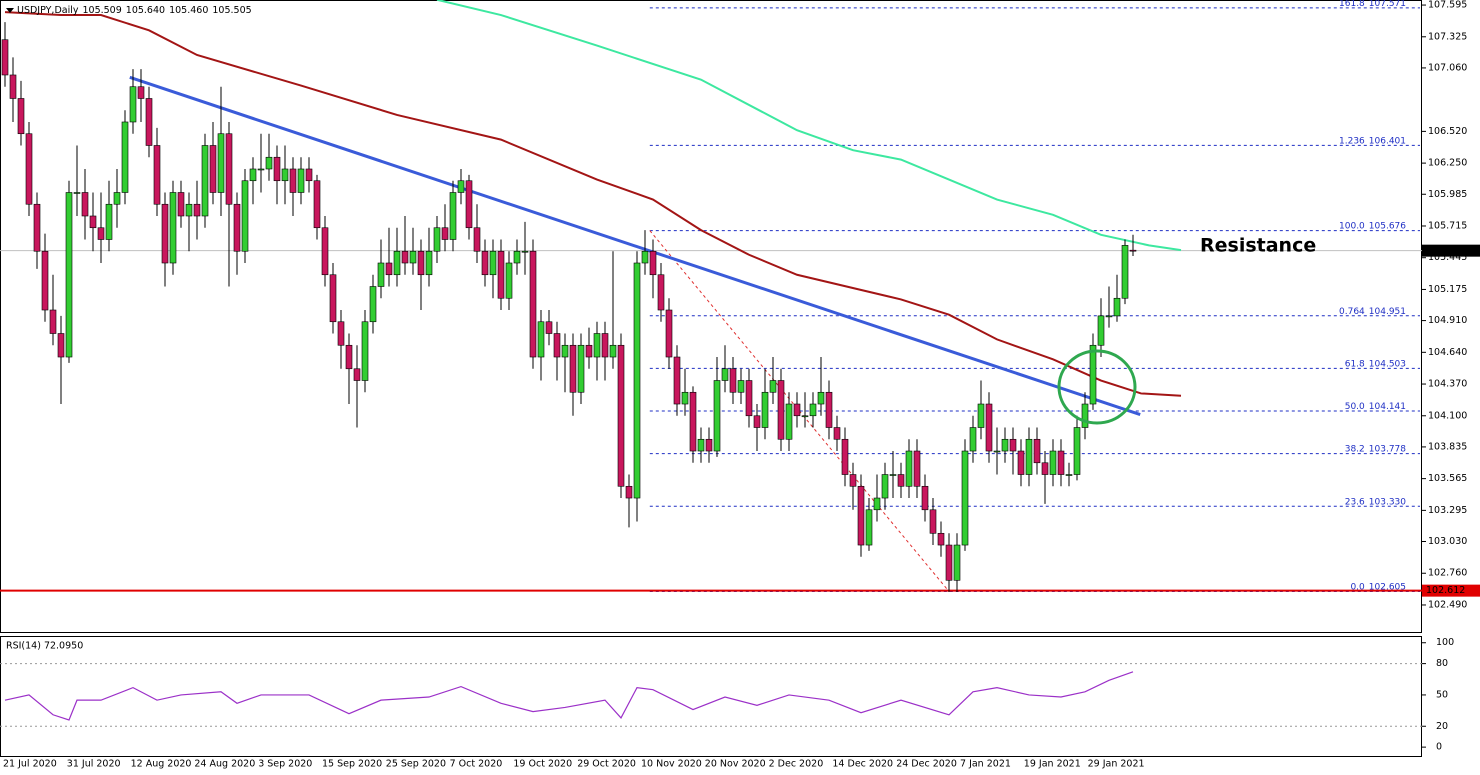 This screenshot has width=1480, height=775. Describe the element at coordinates (1445, 250) in the screenshot. I see `current-price-label: 105.505` at that location.